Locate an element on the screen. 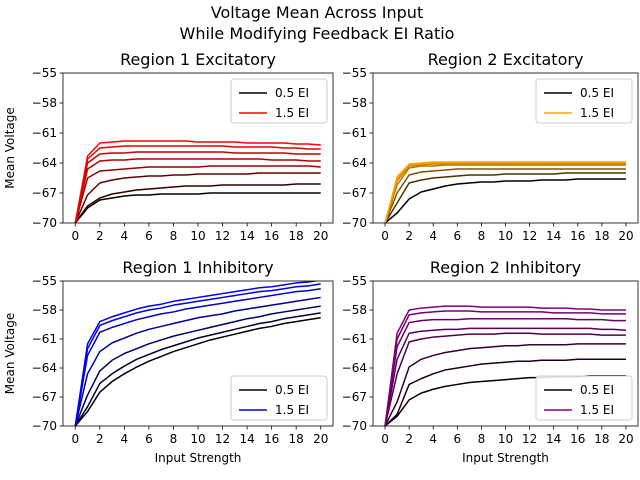 The image size is (640, 480). series-line-ei-1.2 is located at coordinates (505, 193).